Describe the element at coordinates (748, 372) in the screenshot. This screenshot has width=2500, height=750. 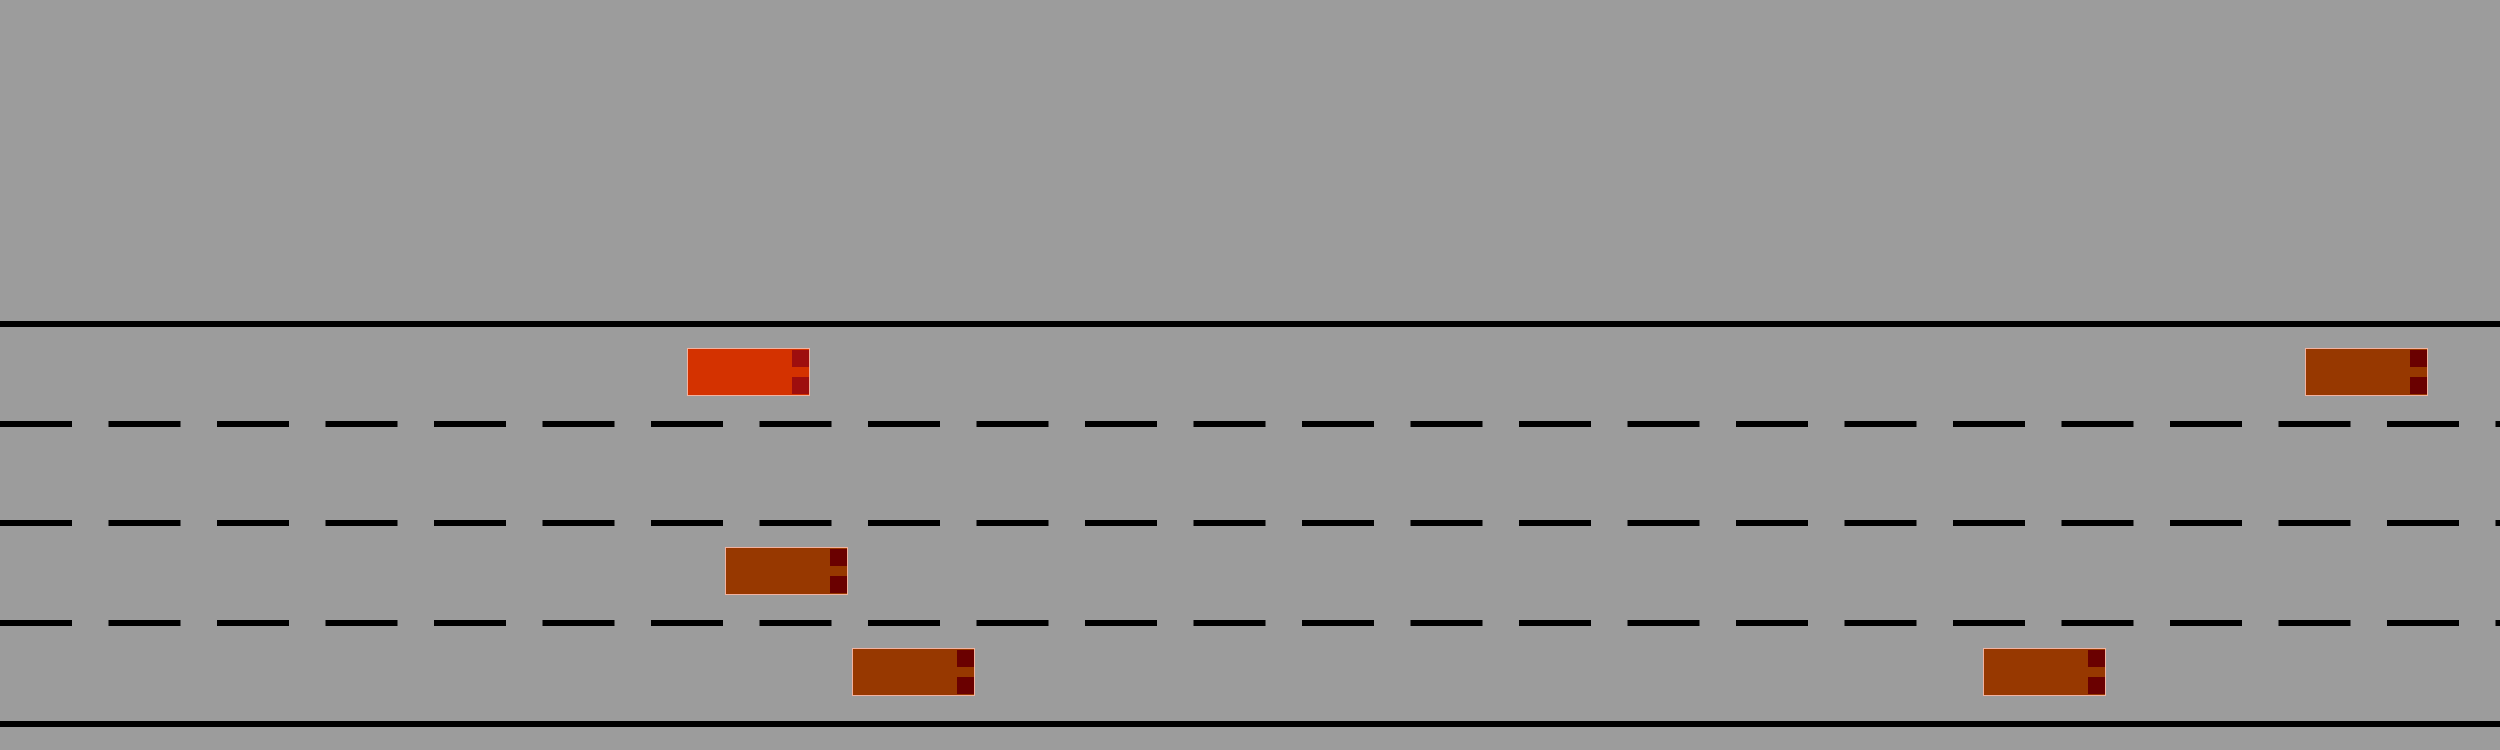
I see `ego-vehicle` at that location.